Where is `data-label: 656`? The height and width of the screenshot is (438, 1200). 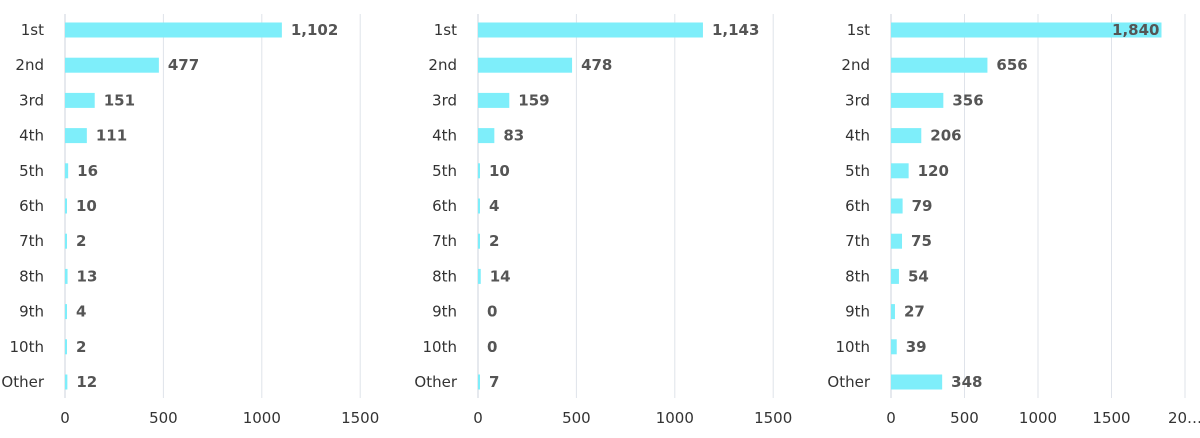
data-label: 656 is located at coordinates (1011, 65).